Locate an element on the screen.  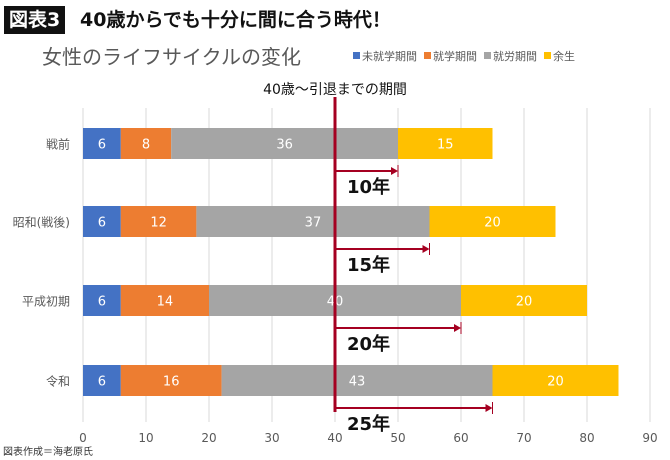
bar-value-label: 37 is located at coordinates (313, 223).